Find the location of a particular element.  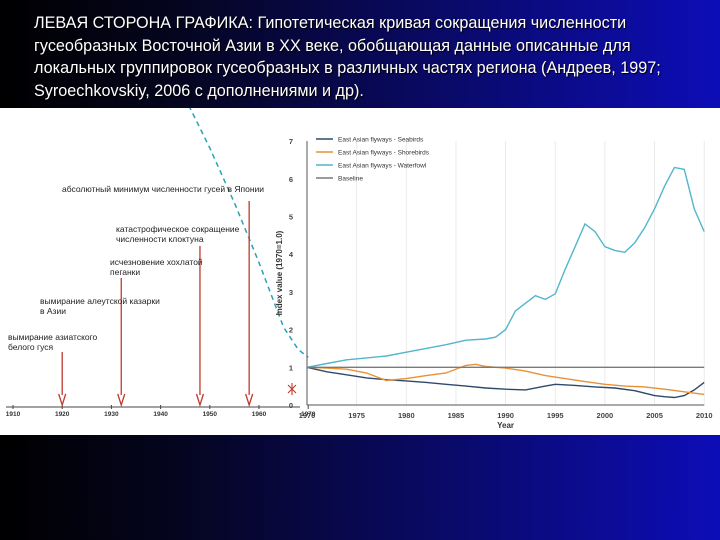

legend-label-seabirds: East Asian flyways - Seabirds is located at coordinates (381, 140).